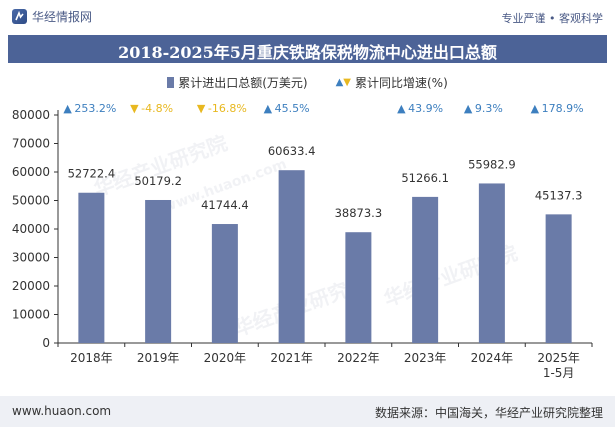  What do you see at coordinates (243, 83) in the screenshot?
I see `legend-label-total: 累计进出口总额(万美元)` at bounding box center [243, 83].